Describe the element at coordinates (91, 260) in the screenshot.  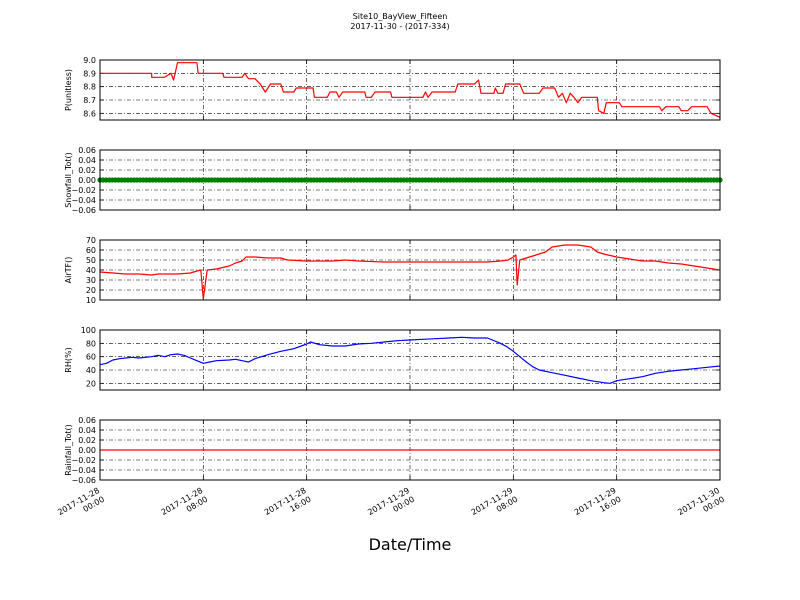
I see `y-tick-label: 50` at that location.